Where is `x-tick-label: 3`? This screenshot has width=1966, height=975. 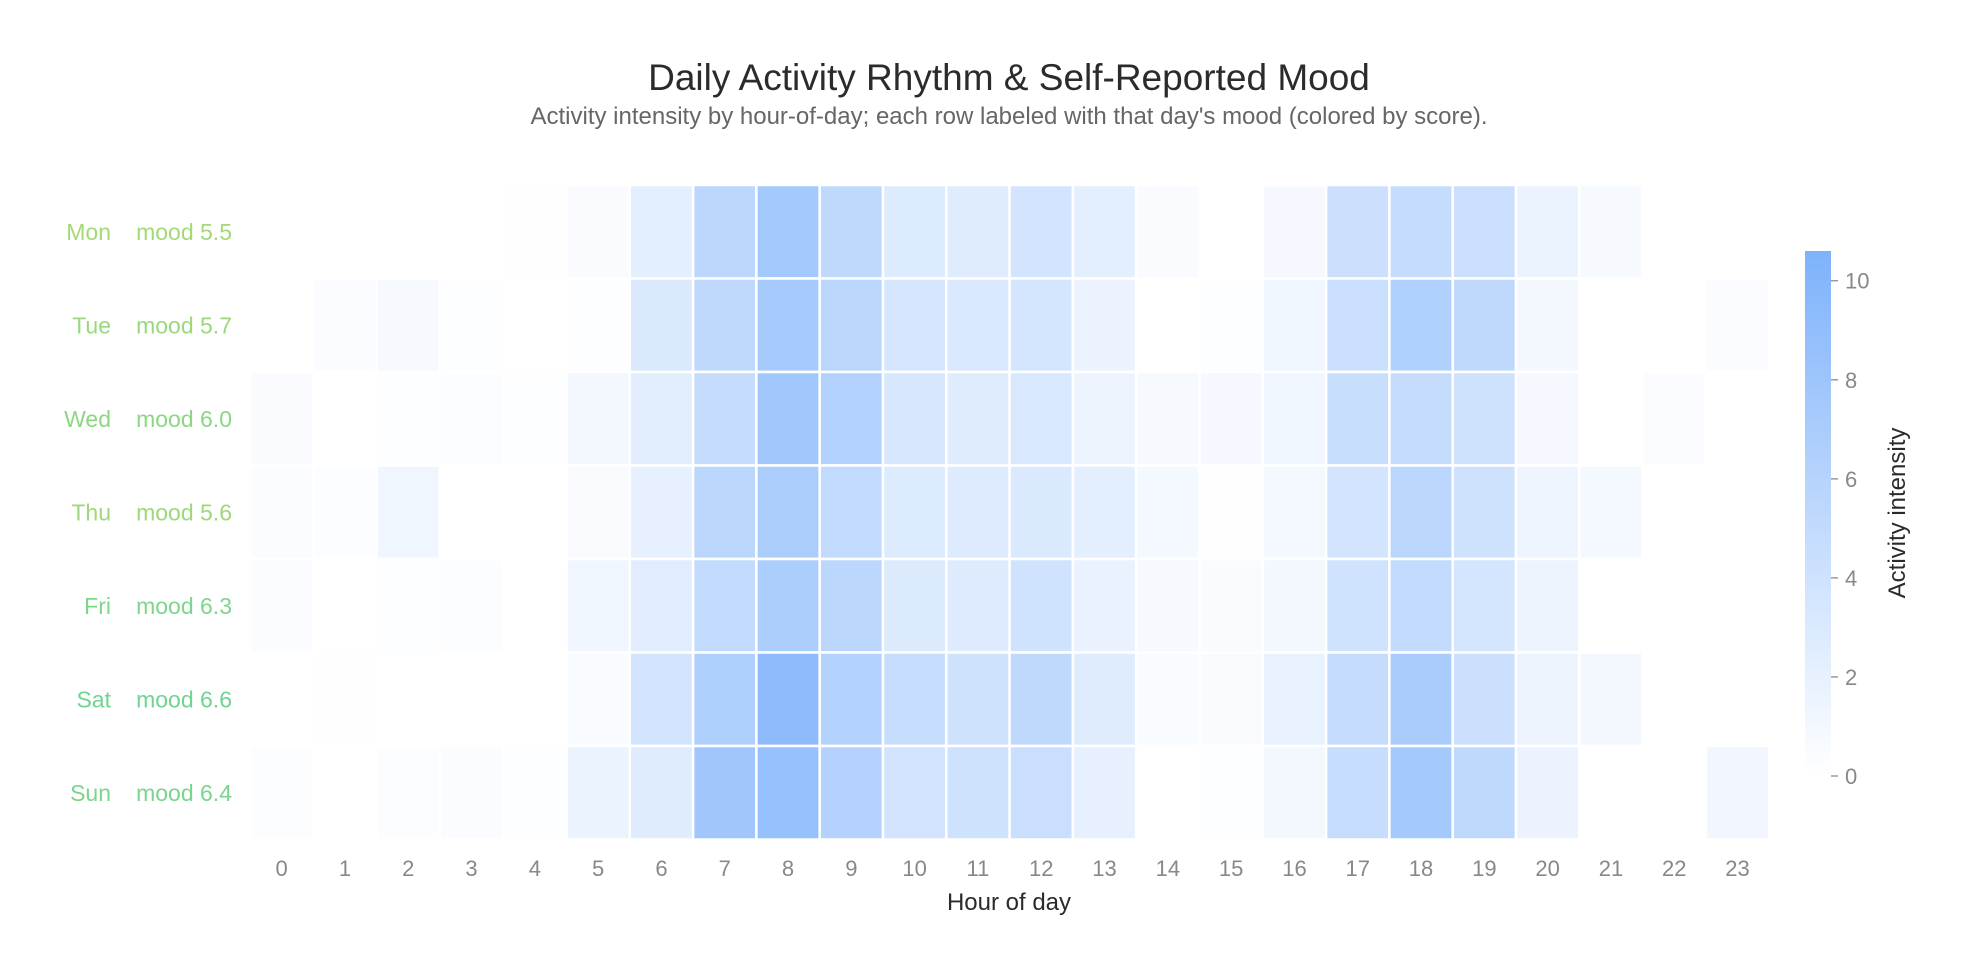 x-tick-label: 3 is located at coordinates (471, 868).